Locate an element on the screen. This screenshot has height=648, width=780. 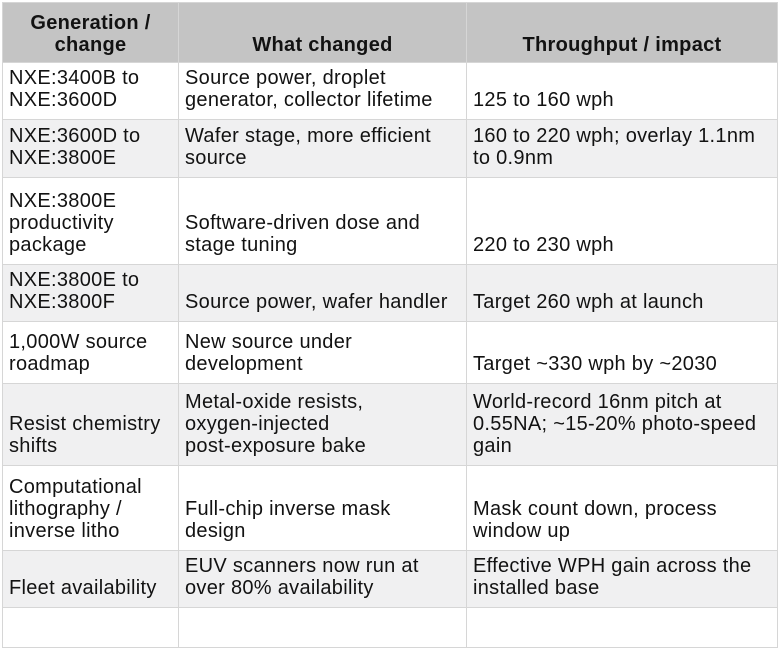
cell-impact: Target 260 wph at launch is located at coordinates (622, 293).